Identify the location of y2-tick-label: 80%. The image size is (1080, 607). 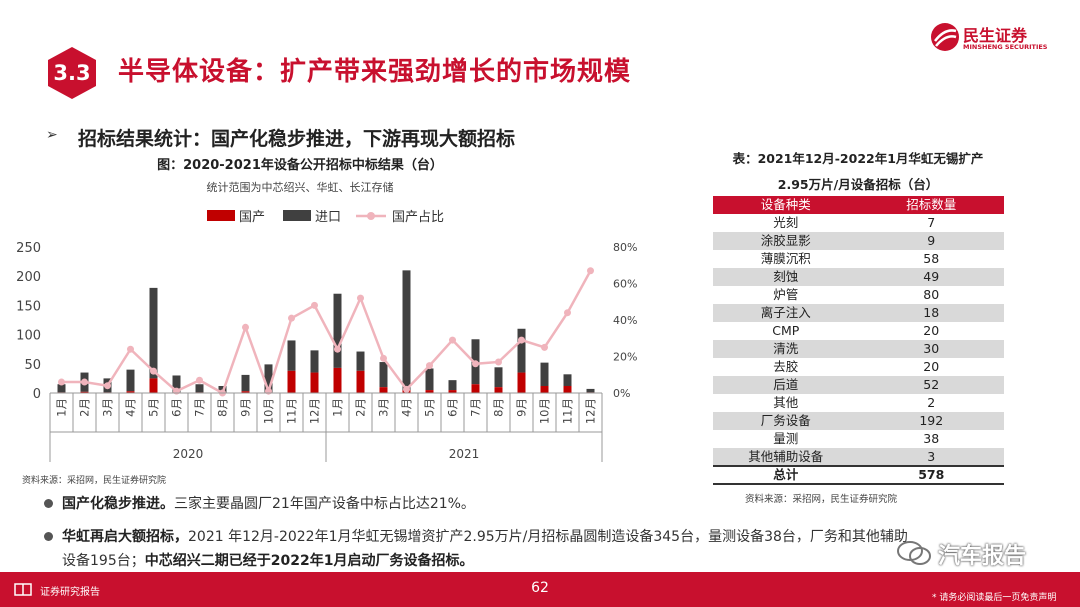
(625, 247).